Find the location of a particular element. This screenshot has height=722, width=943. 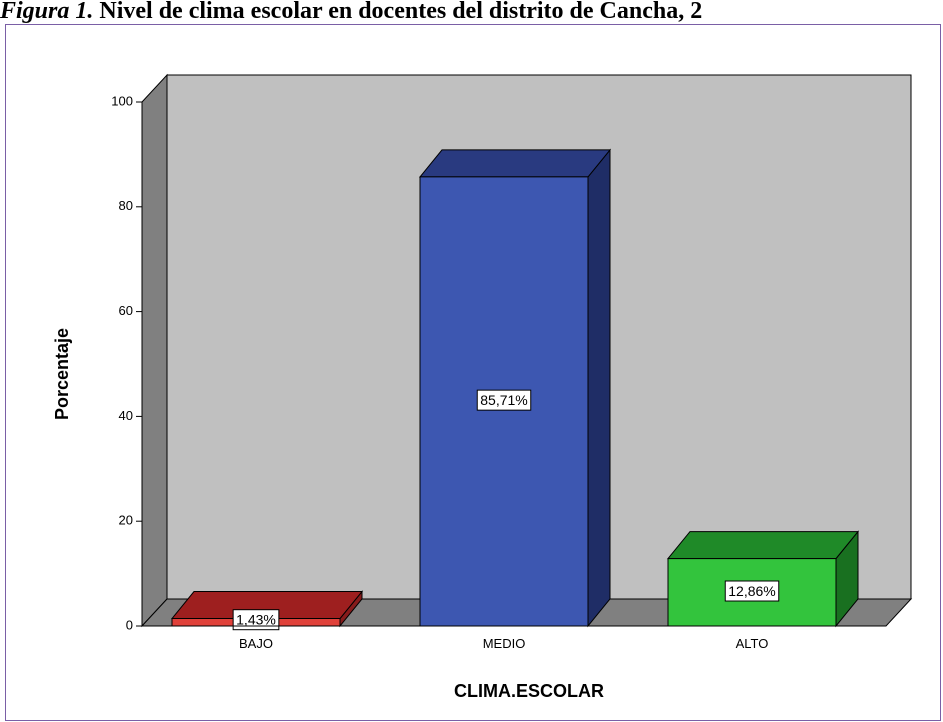

bar-medio is located at coordinates (515, 388).